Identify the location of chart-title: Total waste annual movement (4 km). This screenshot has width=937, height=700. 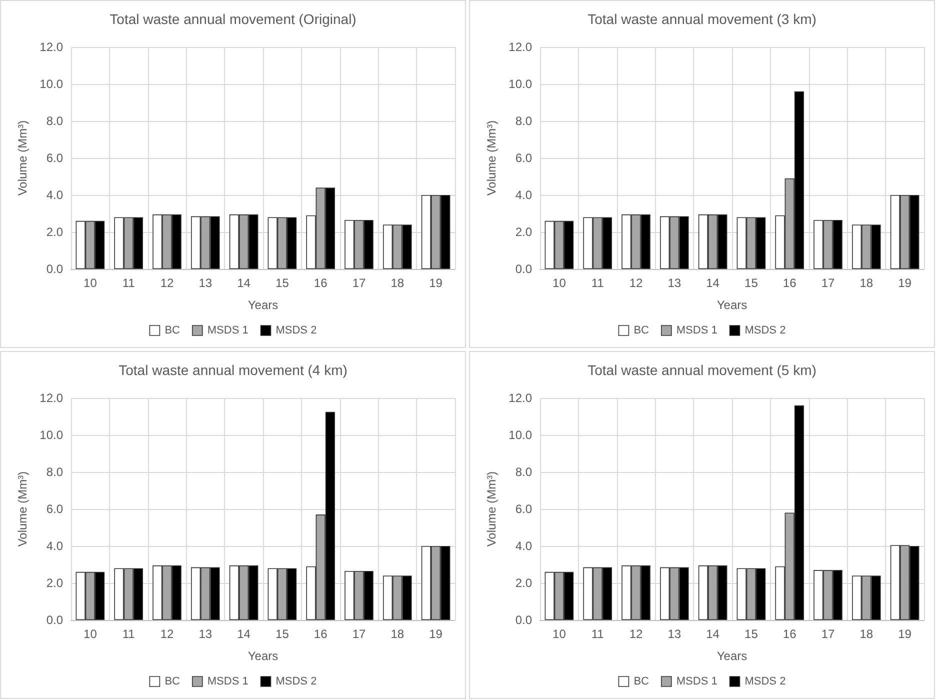
(233, 370).